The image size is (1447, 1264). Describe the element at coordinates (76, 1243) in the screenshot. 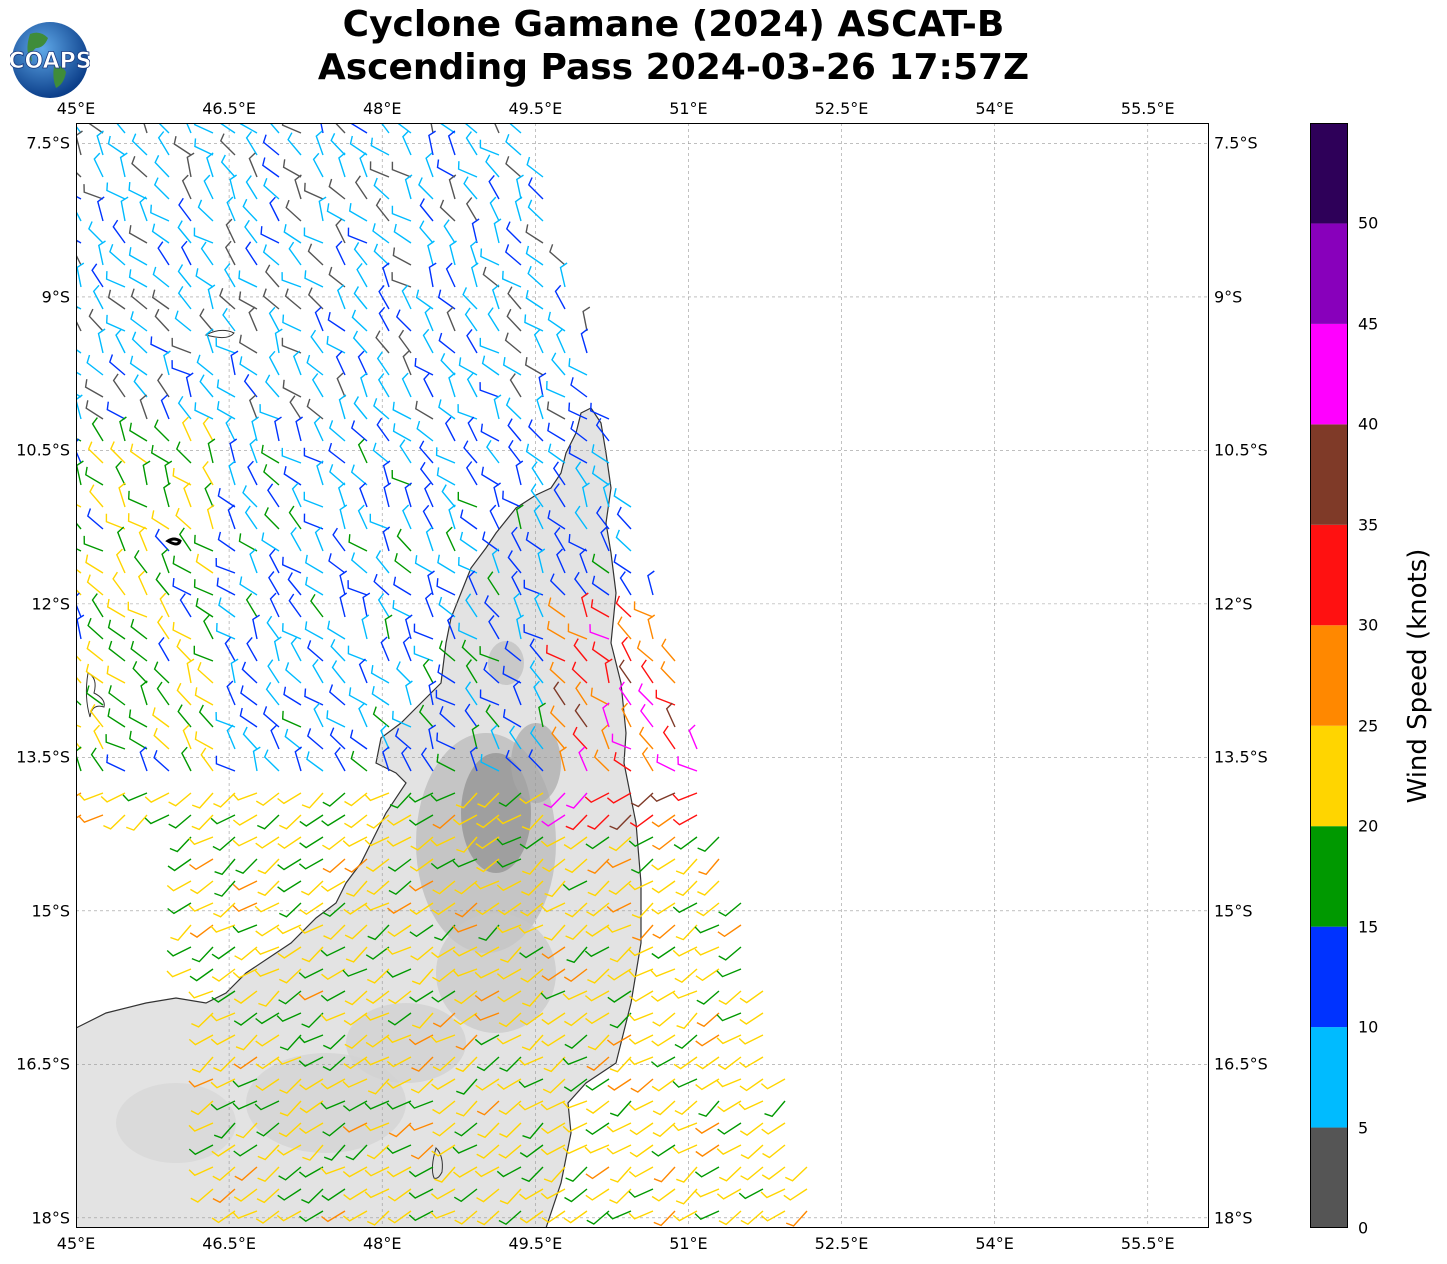

I see `lon-tick-label: 45°E` at that location.